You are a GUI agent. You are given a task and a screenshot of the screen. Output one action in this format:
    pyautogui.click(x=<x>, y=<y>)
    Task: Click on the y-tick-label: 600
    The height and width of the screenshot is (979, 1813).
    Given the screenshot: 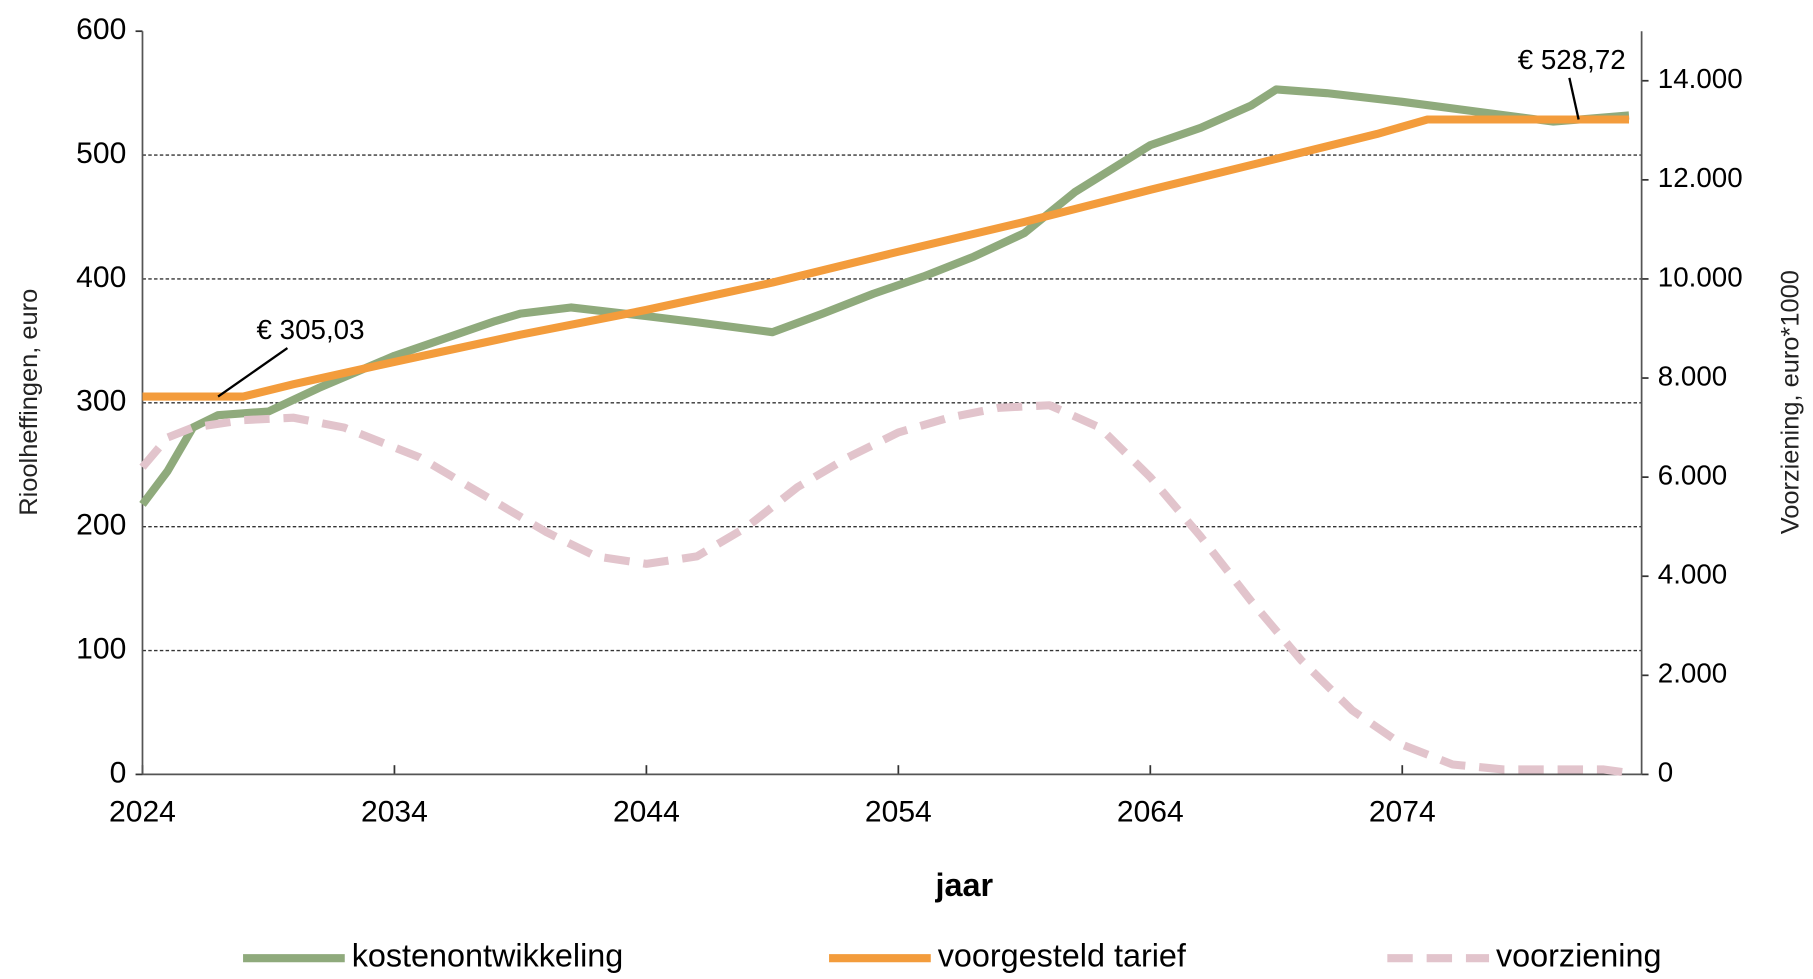 What is the action you would take?
    pyautogui.click(x=101, y=29)
    